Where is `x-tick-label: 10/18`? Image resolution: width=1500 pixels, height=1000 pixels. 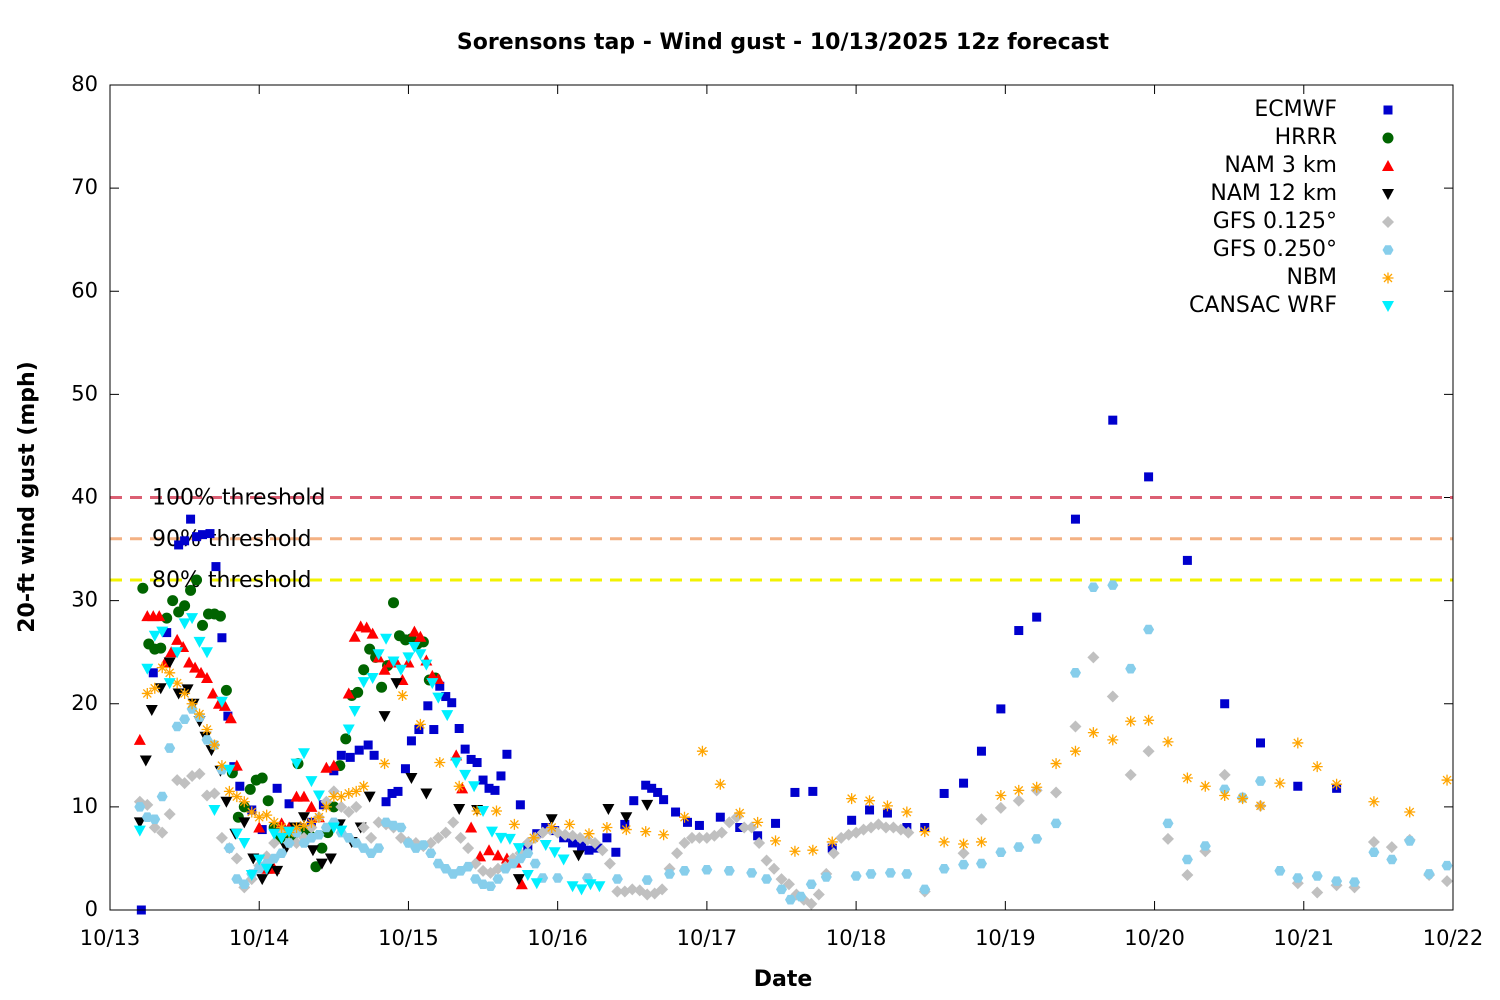 x-tick-label: 10/18 is located at coordinates (856, 938).